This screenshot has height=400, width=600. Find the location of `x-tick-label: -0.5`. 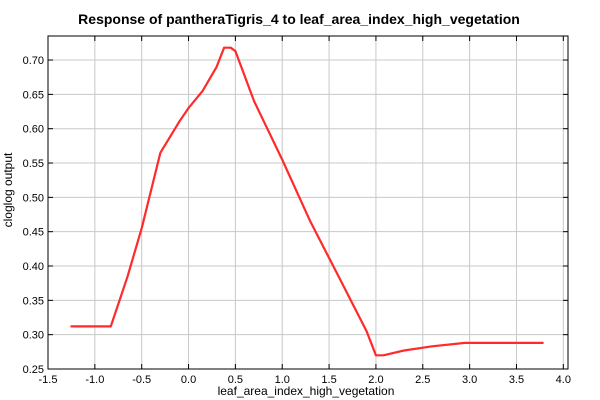

x-tick-label: -0.5 is located at coordinates (141, 380).